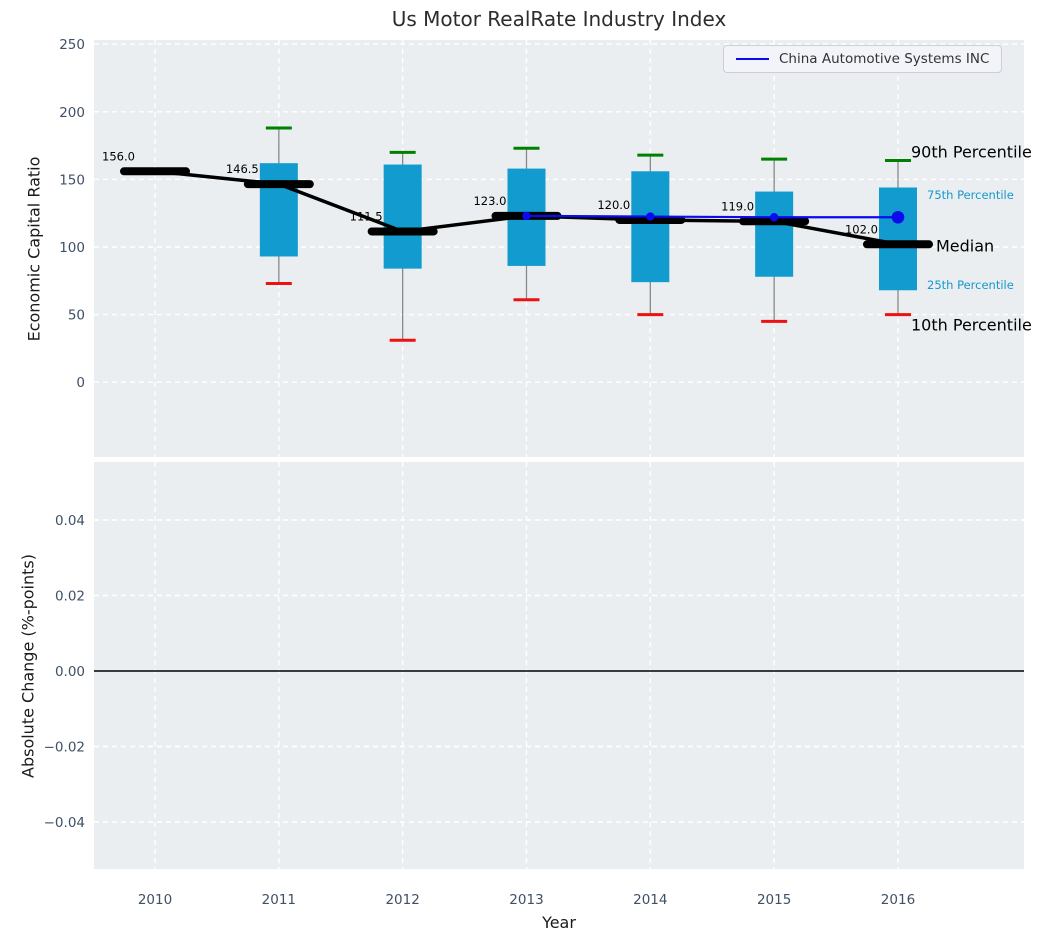 Image resolution: width=1049 pixels, height=942 pixels. What do you see at coordinates (559, 922) in the screenshot?
I see `x-axis-label: Year` at bounding box center [559, 922].